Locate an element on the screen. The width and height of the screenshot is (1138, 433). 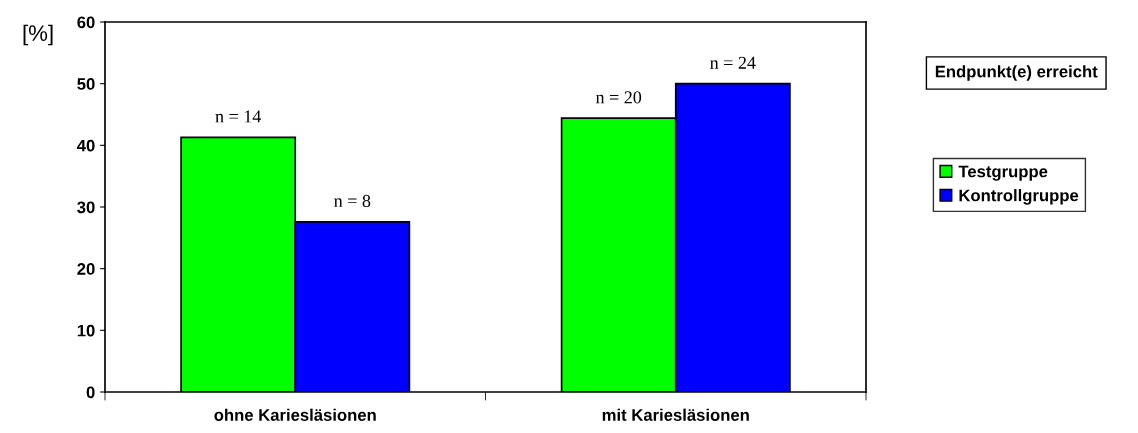
annotation: n = 24 is located at coordinates (733, 62).